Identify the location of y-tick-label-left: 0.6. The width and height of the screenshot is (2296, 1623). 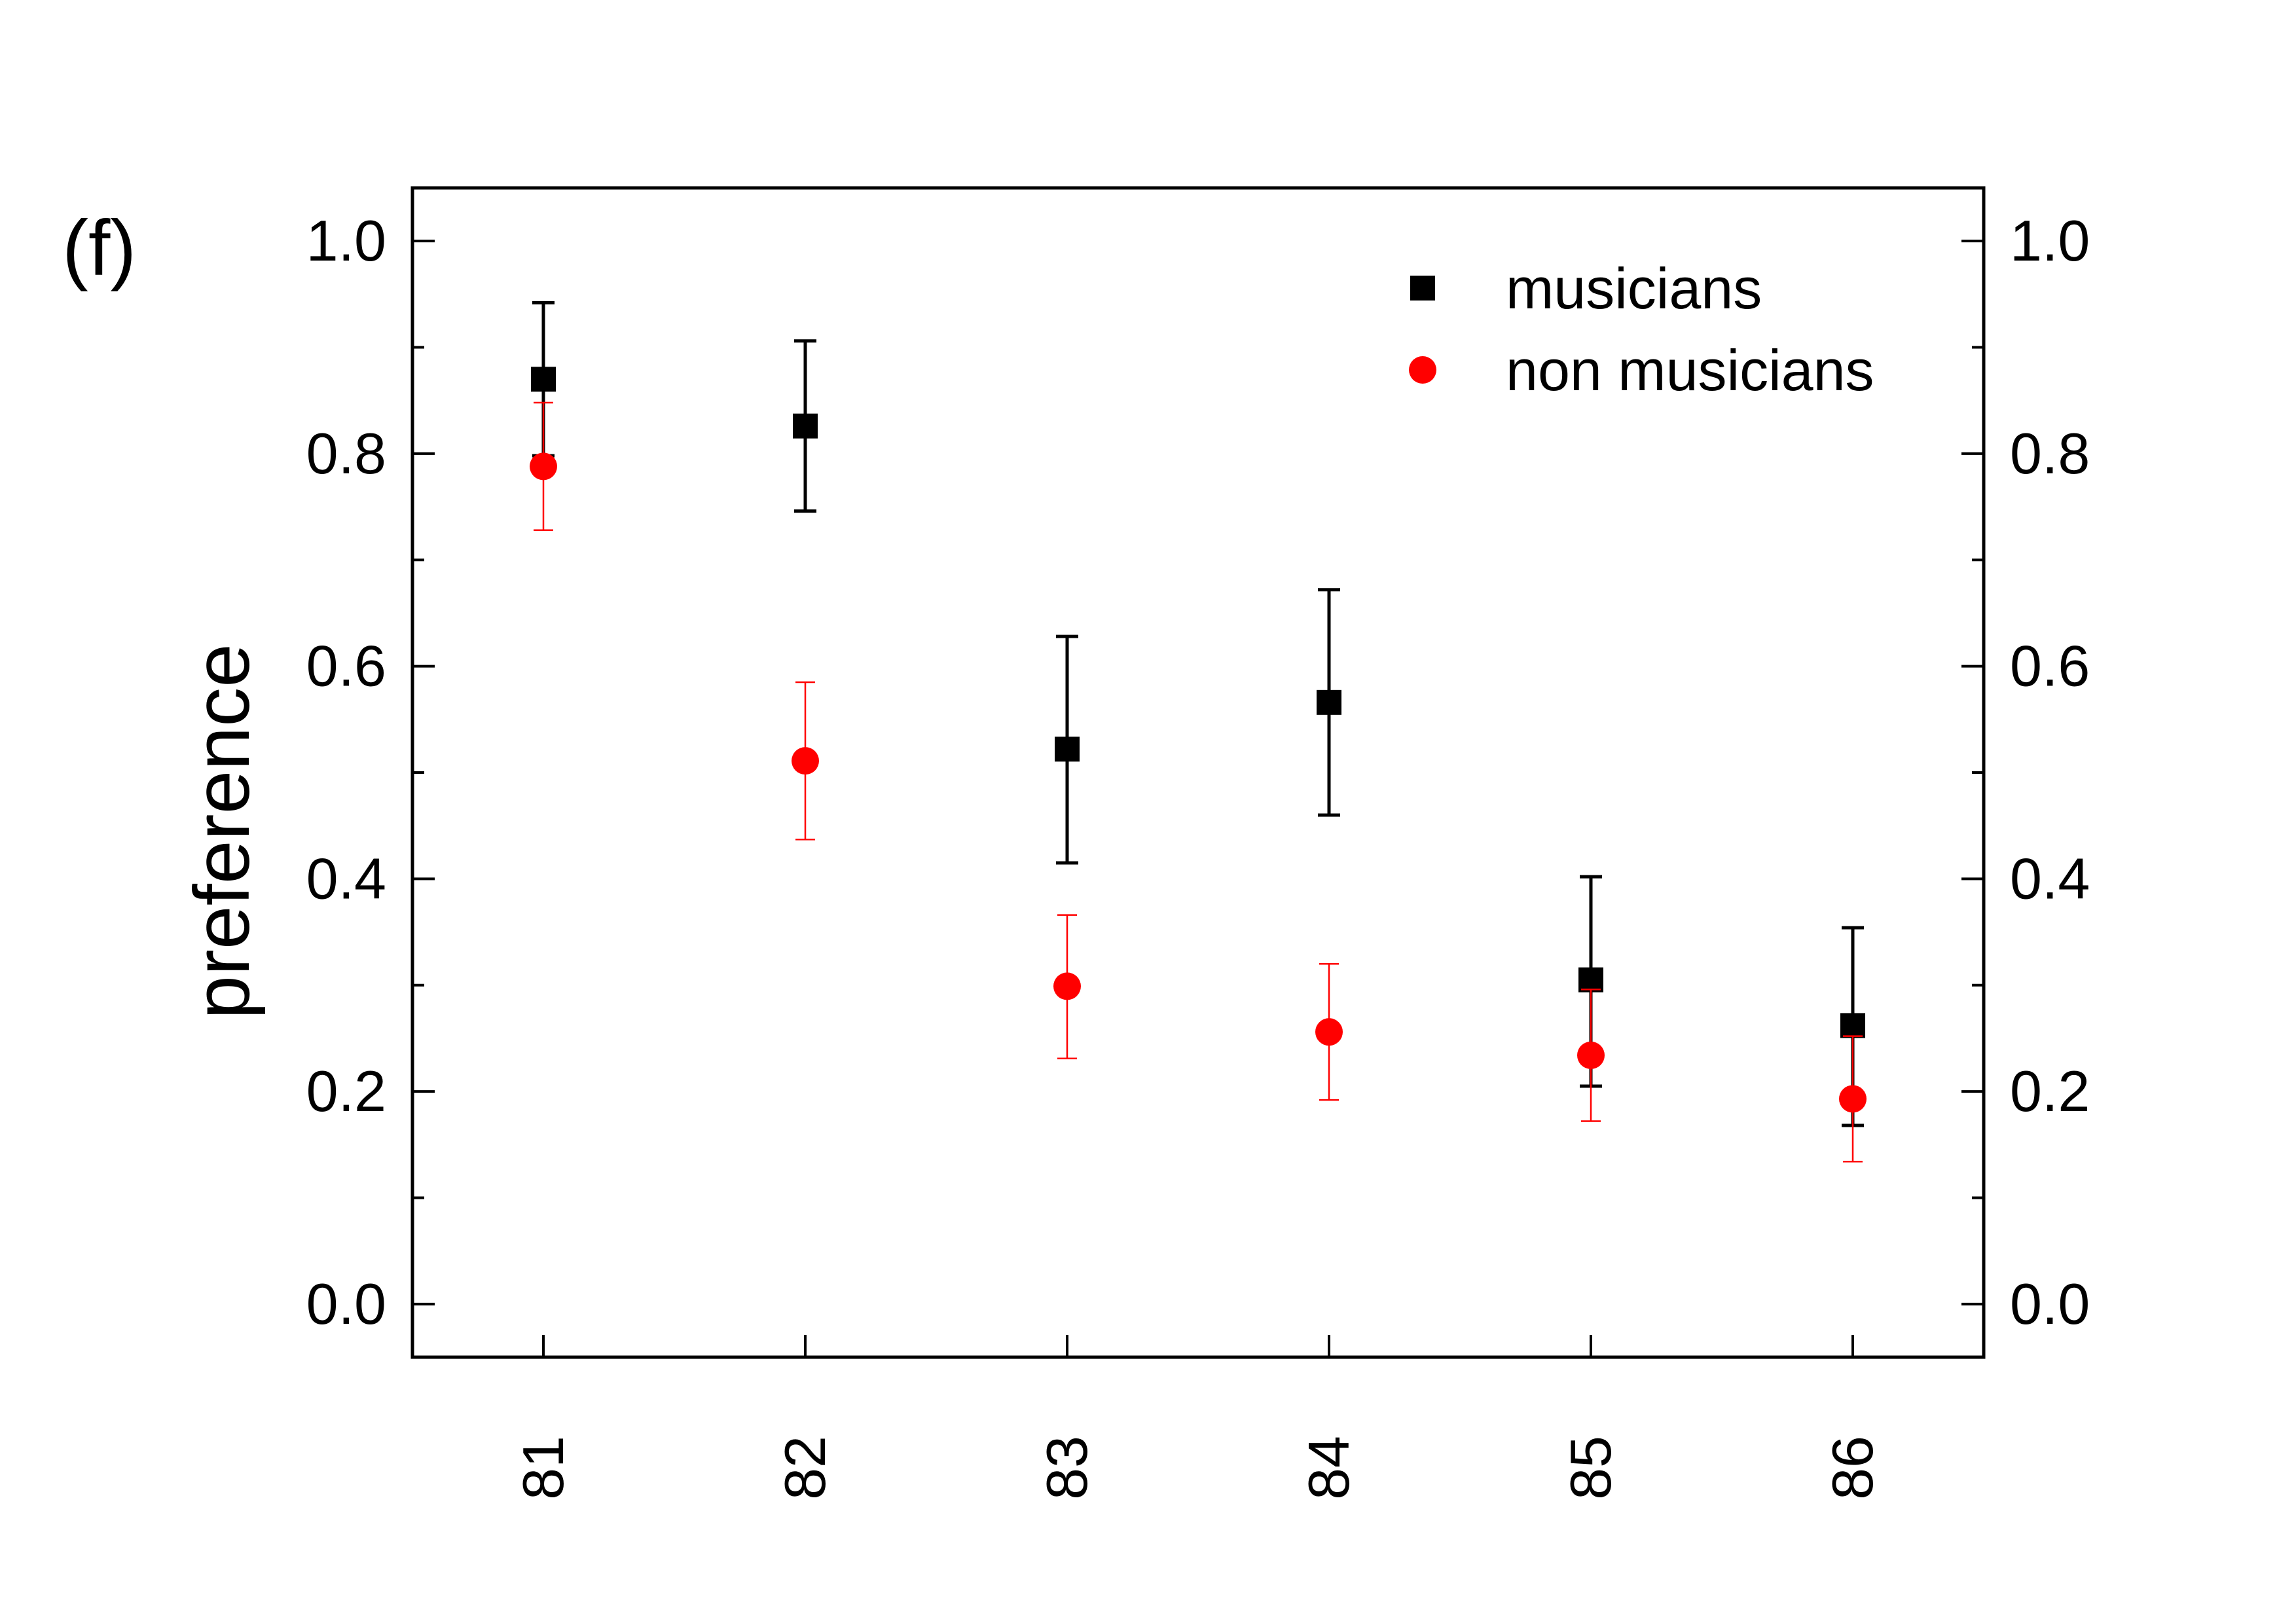
(346, 666).